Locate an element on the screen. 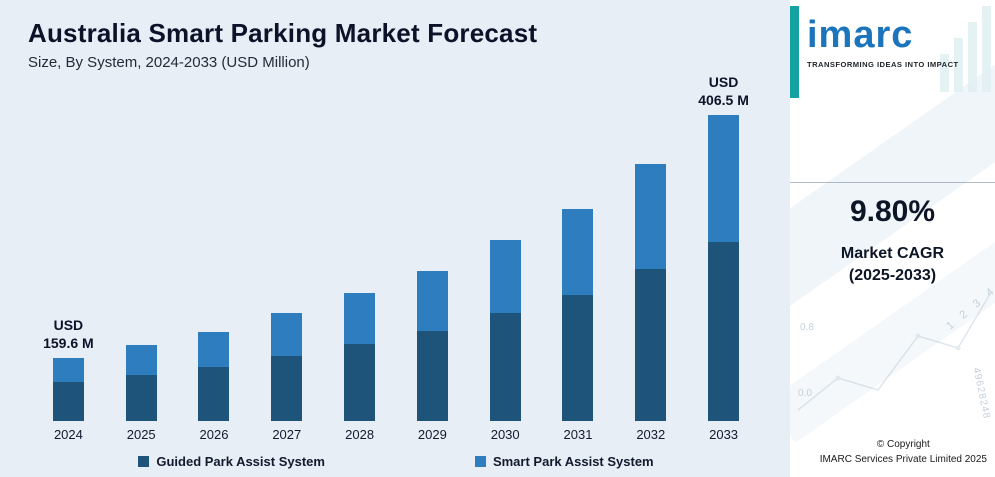 Image resolution: width=995 pixels, height=477 pixels. legend-item-smart-park-assist: Smart Park Assist System is located at coordinates (564, 462).